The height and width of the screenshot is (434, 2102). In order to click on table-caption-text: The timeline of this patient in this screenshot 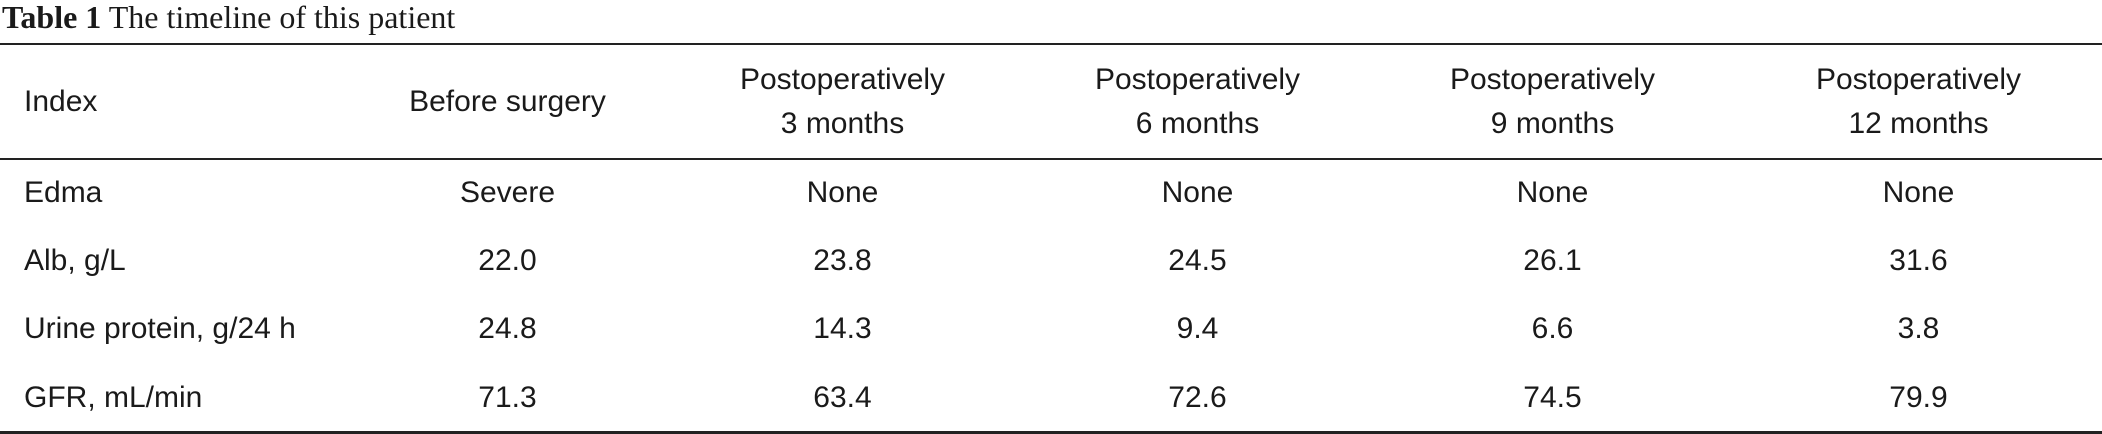, I will do `click(282, 17)`.